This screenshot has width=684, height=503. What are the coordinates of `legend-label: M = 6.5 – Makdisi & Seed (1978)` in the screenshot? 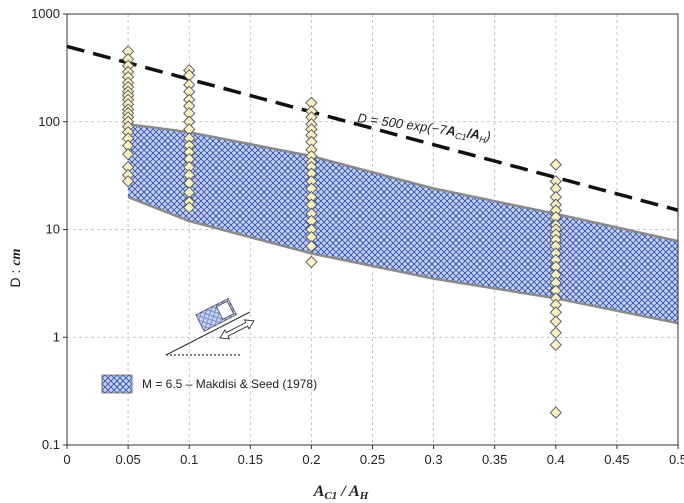 It's located at (229, 384).